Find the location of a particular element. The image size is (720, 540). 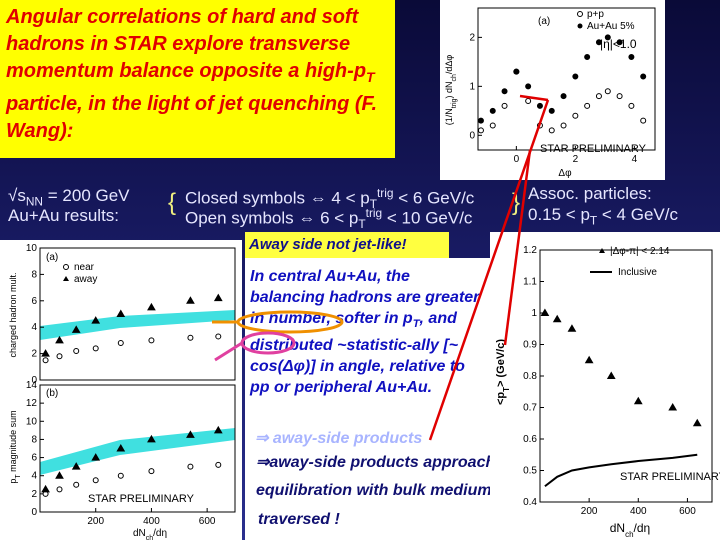

y-tick-label: 0.5 is located at coordinates (530, 471).